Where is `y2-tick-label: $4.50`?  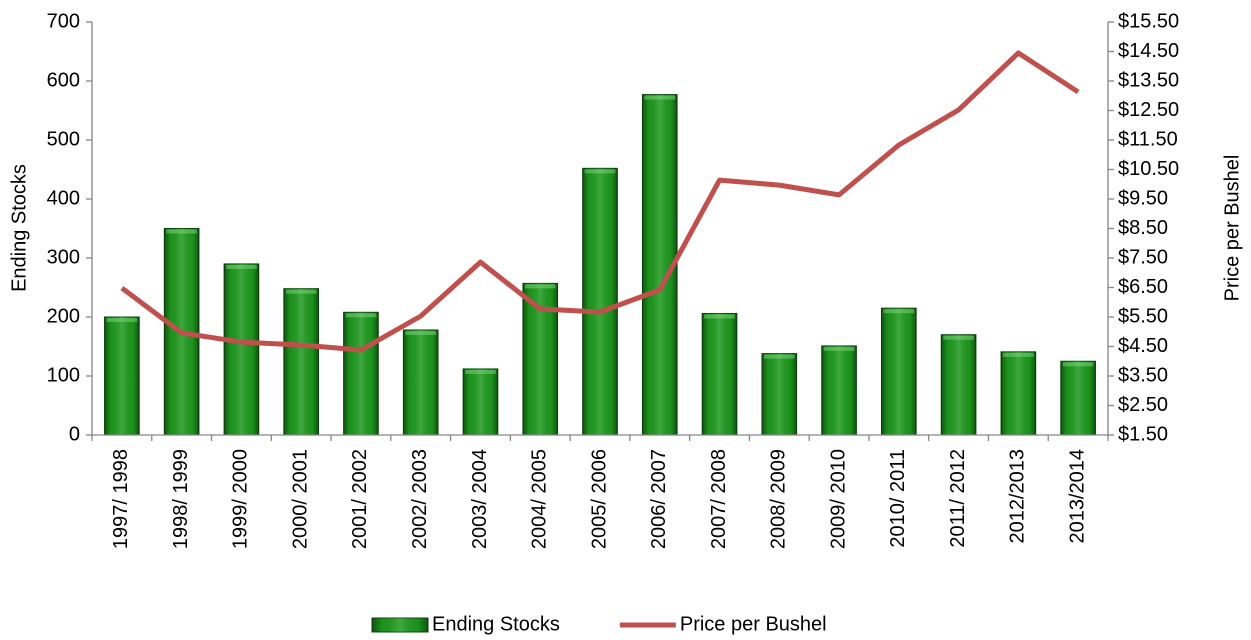
y2-tick-label: $4.50 is located at coordinates (1143, 346).